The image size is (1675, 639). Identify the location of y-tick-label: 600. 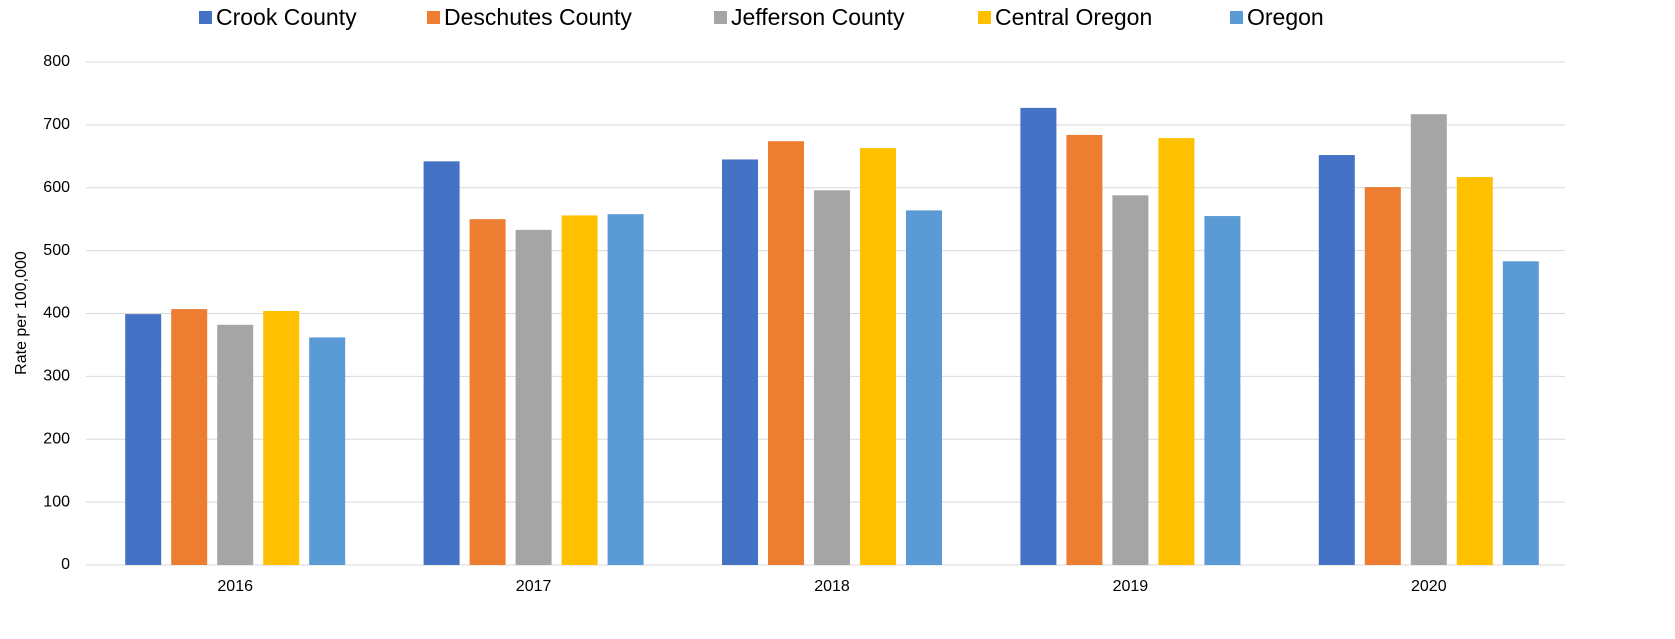
(56, 187).